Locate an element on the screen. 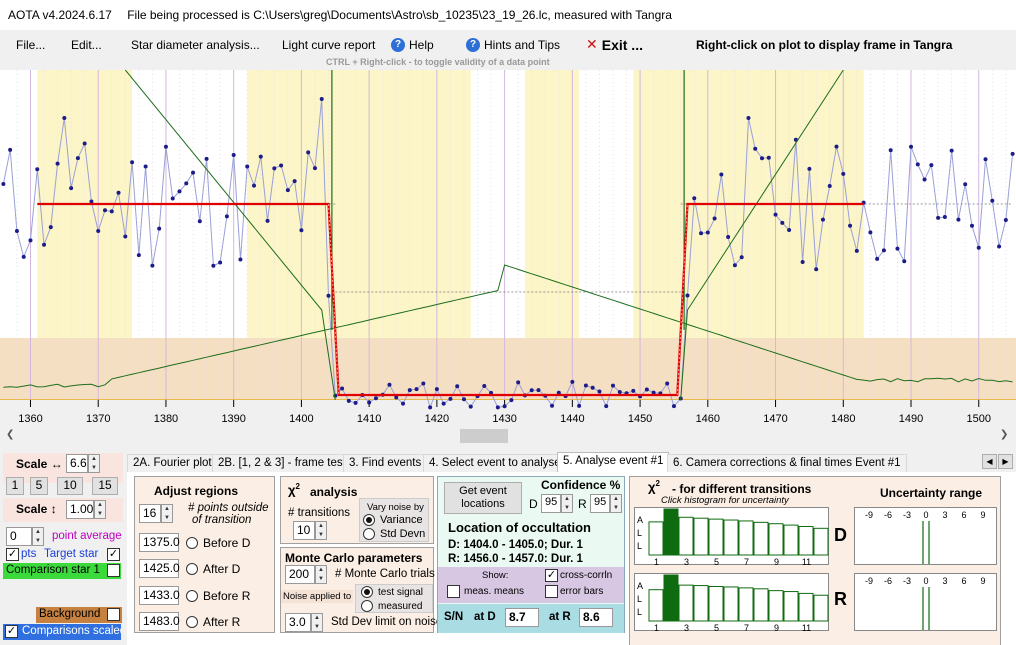 The width and height of the screenshot is (1016, 645). meas-means-label: meas. means is located at coordinates (494, 591).